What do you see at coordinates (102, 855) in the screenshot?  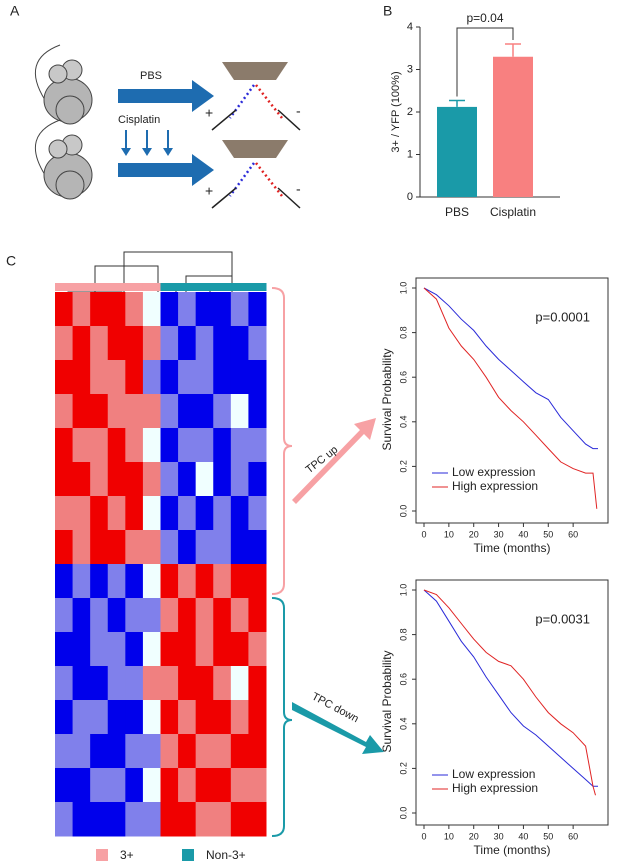 I see `legend-swatch` at bounding box center [102, 855].